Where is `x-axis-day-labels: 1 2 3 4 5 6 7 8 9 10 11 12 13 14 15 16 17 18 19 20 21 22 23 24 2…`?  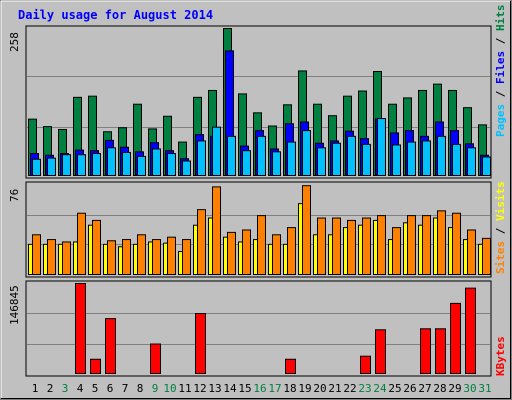
x-axis-day-labels: 1 2 3 4 5 6 7 8 9 10 11 12 13 14 15 16 17 18 19 20 21 22 23 24 2… is located at coordinates (262, 388).